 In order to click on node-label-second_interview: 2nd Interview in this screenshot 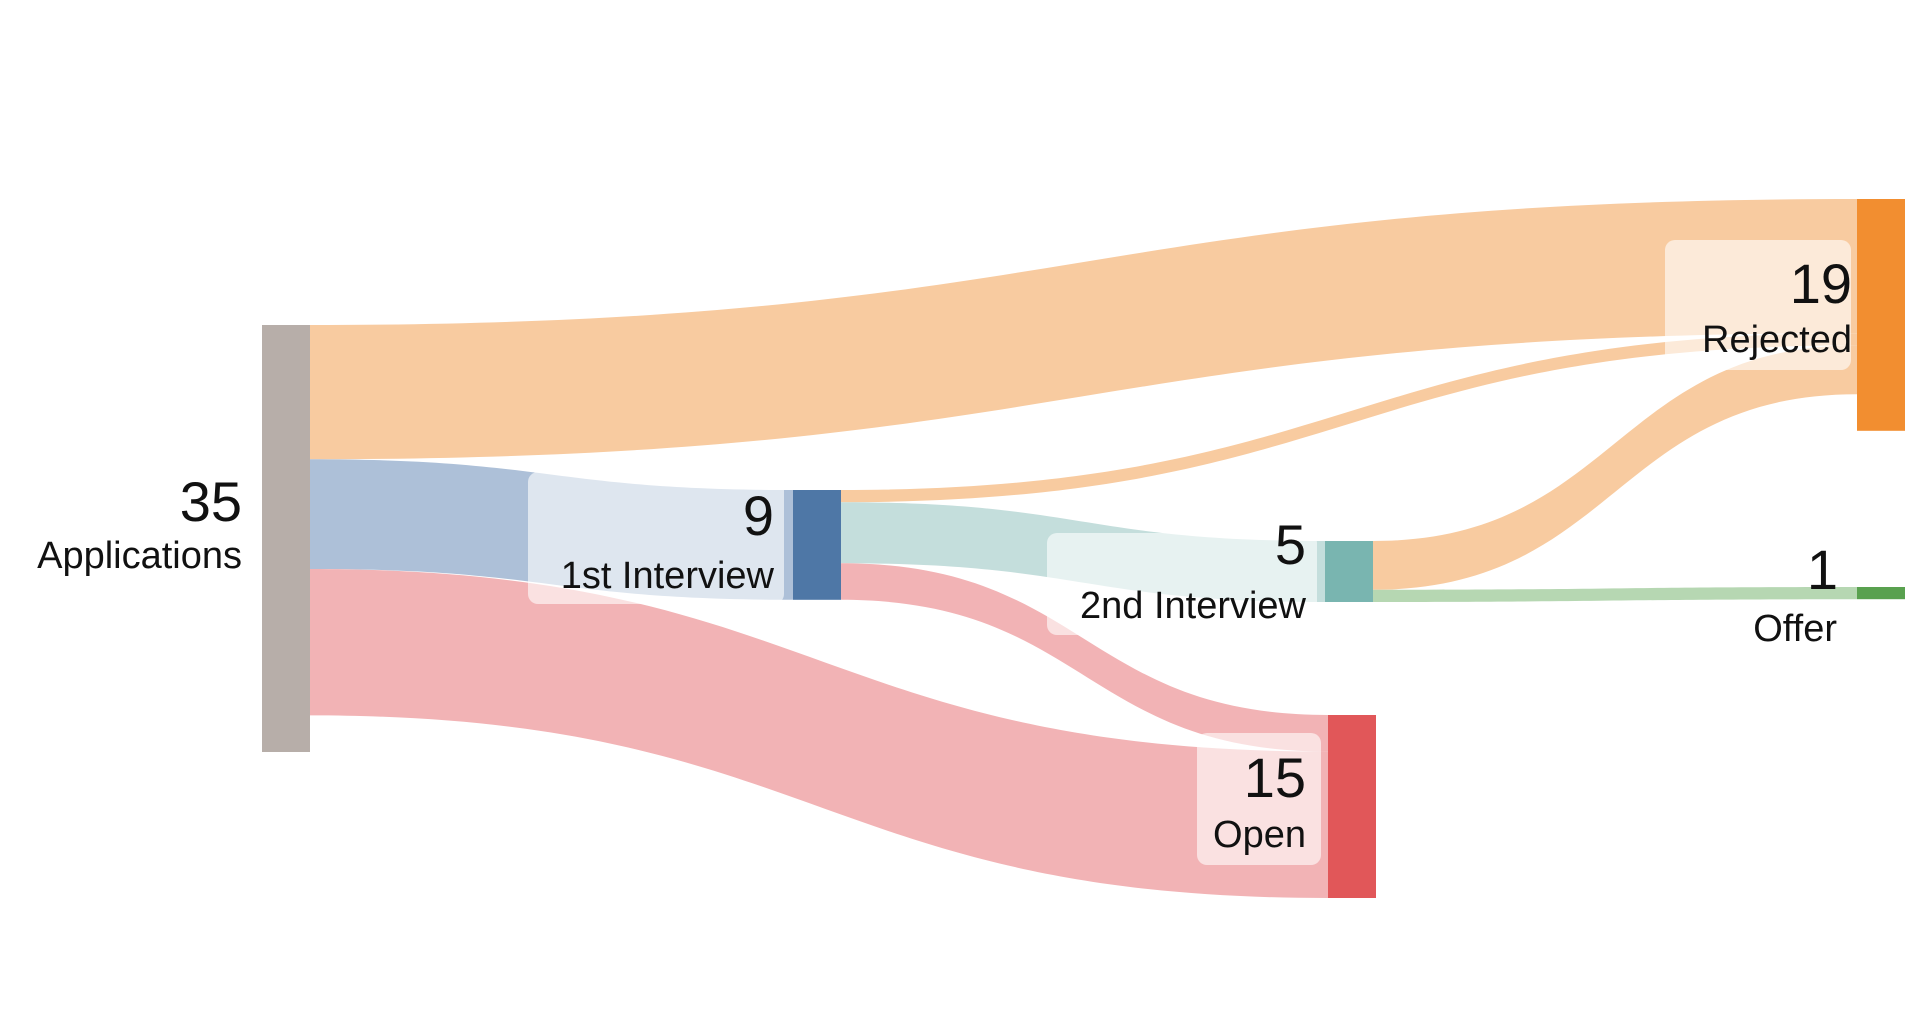, I will do `click(1193, 606)`.